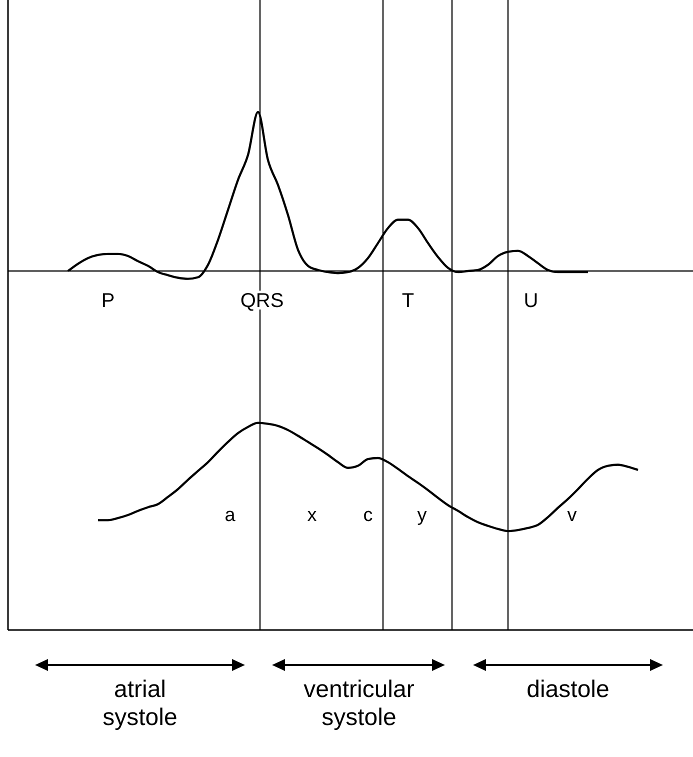 Image resolution: width=693 pixels, height=757 pixels. What do you see at coordinates (572, 515) in the screenshot?
I see `annotation: v` at bounding box center [572, 515].